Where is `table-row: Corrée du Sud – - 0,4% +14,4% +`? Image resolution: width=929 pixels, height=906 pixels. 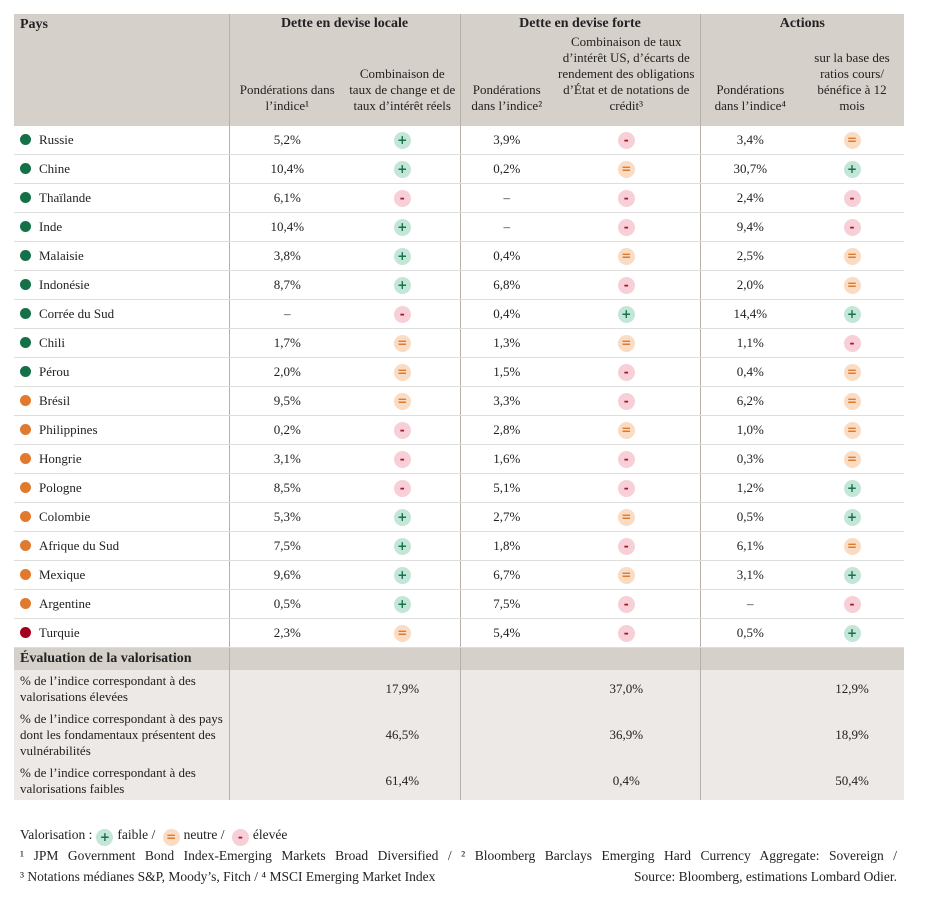 table-row: Corrée du Sud – - 0,4% +14,4% + is located at coordinates (459, 314).